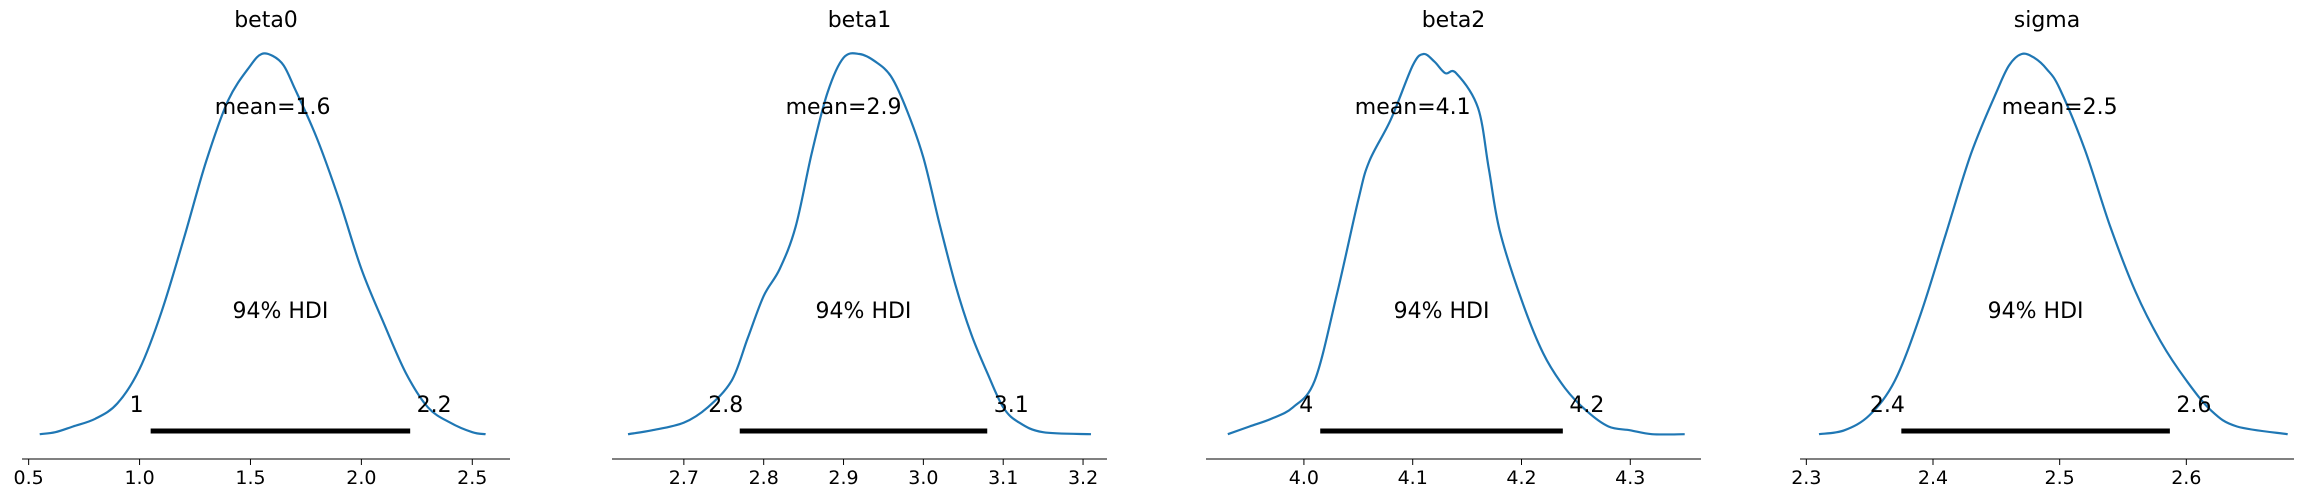  Describe the element at coordinates (29, 478) in the screenshot. I see `x-tick-label: 0.5` at that location.